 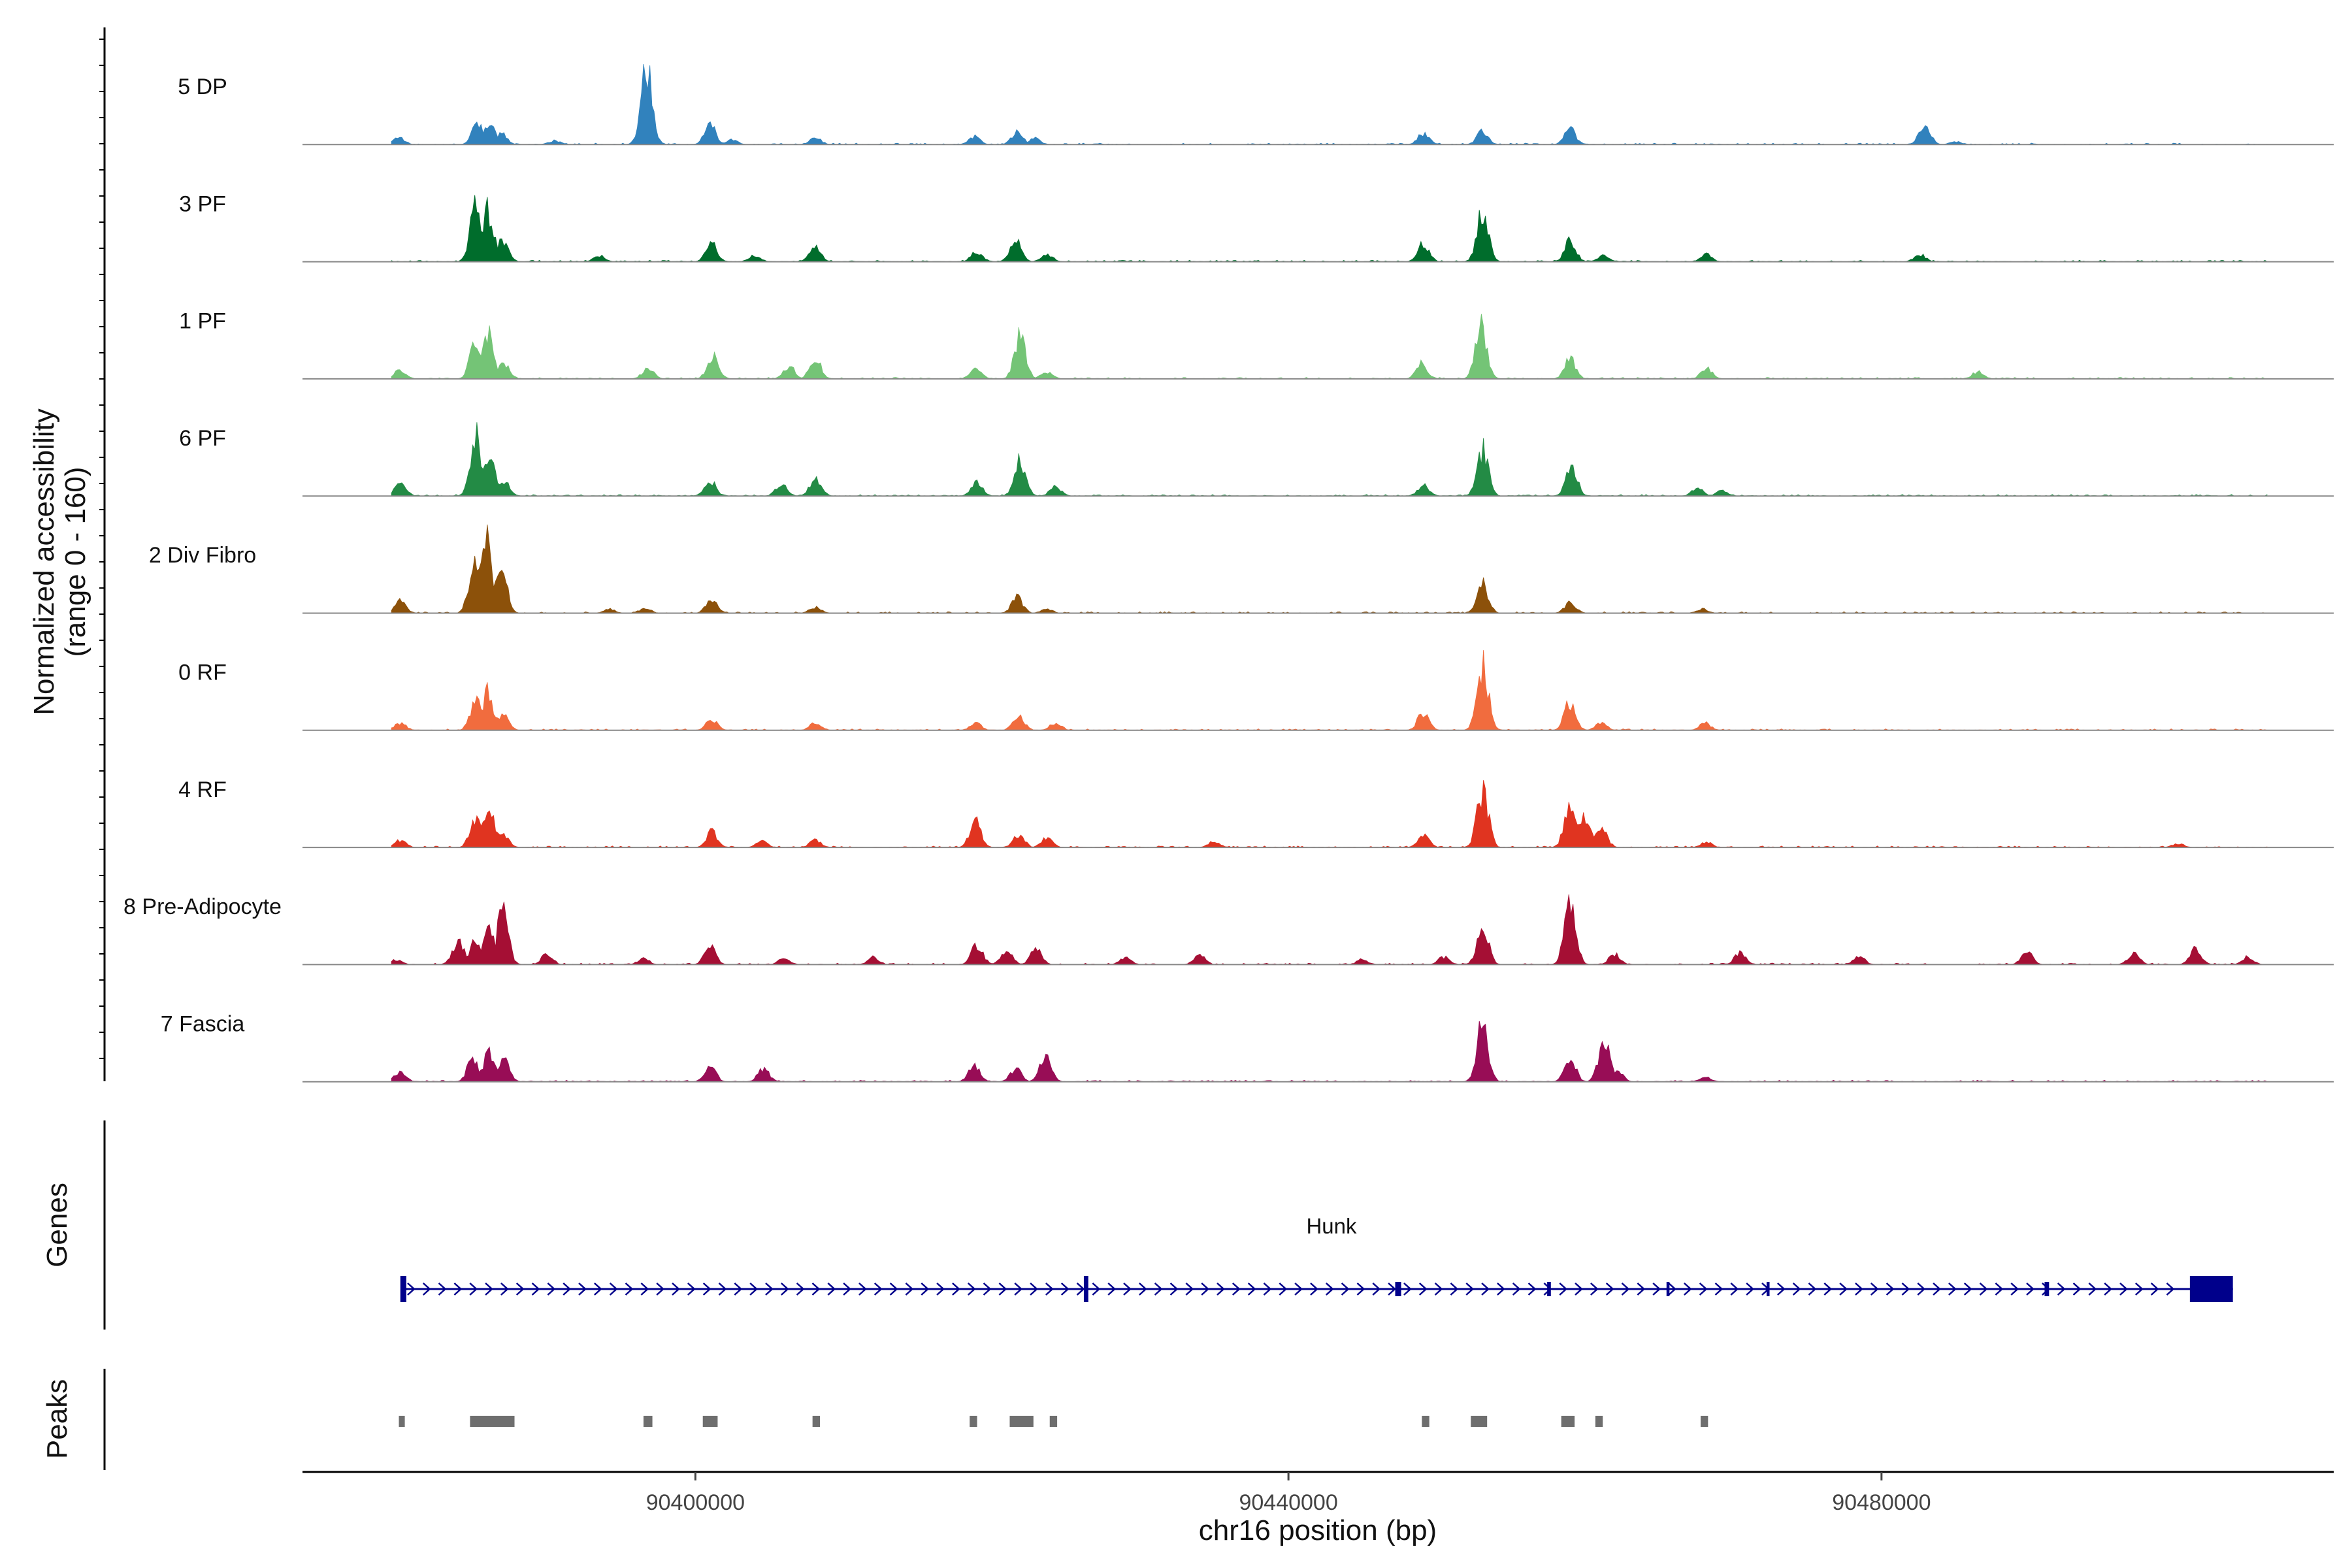 What do you see at coordinates (202, 789) in the screenshot?
I see `track-label: 4 RF` at bounding box center [202, 789].